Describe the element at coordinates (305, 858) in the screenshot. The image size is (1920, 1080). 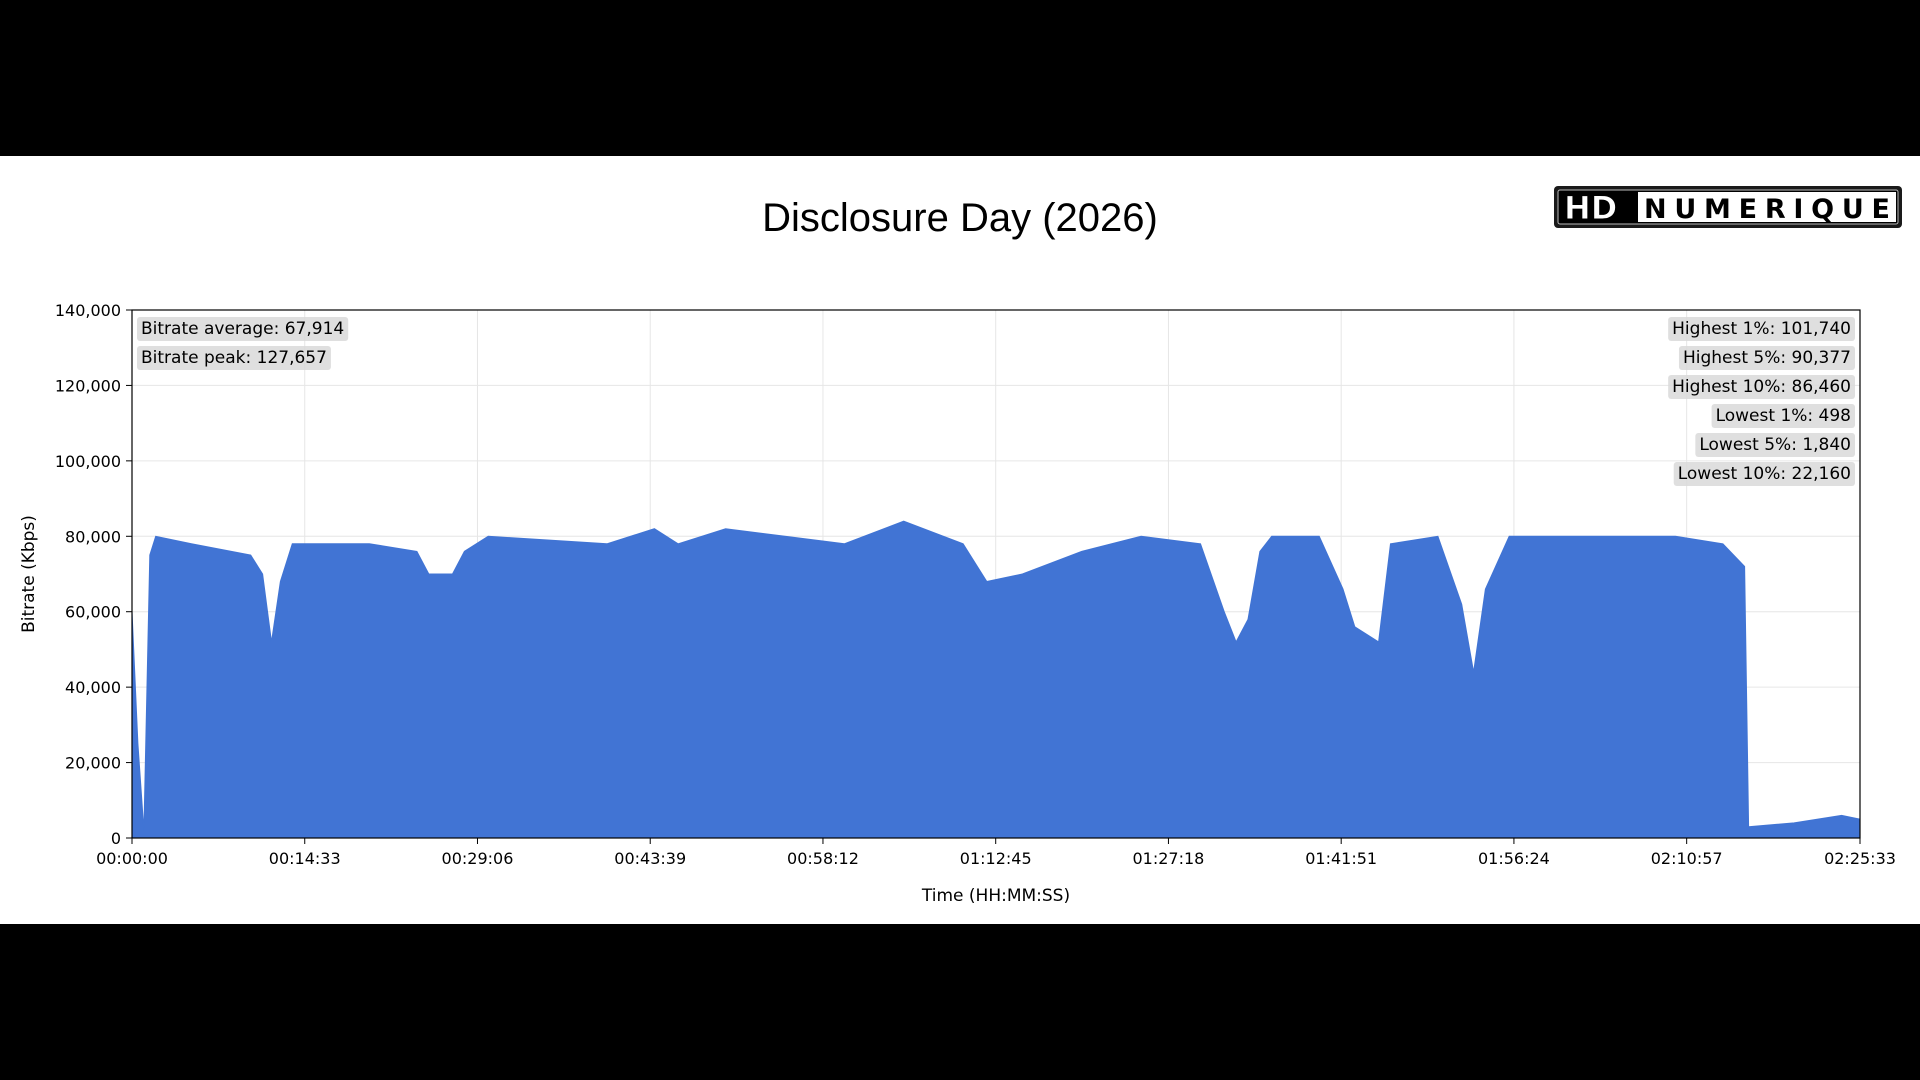
I see `x-tick-label: 00:14:33` at that location.